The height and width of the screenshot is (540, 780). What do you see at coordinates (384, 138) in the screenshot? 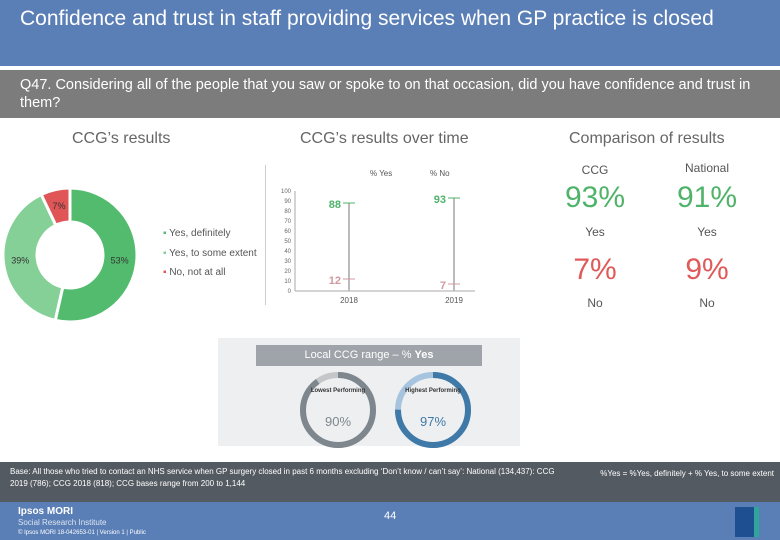
I see `over-time-heading: CCG’s results over time` at bounding box center [384, 138].